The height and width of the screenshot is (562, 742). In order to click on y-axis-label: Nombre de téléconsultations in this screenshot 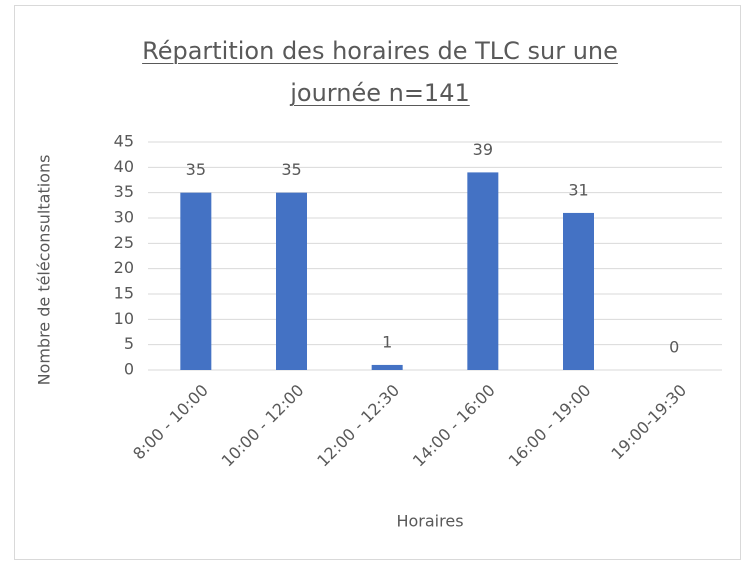, I will do `click(44, 270)`.